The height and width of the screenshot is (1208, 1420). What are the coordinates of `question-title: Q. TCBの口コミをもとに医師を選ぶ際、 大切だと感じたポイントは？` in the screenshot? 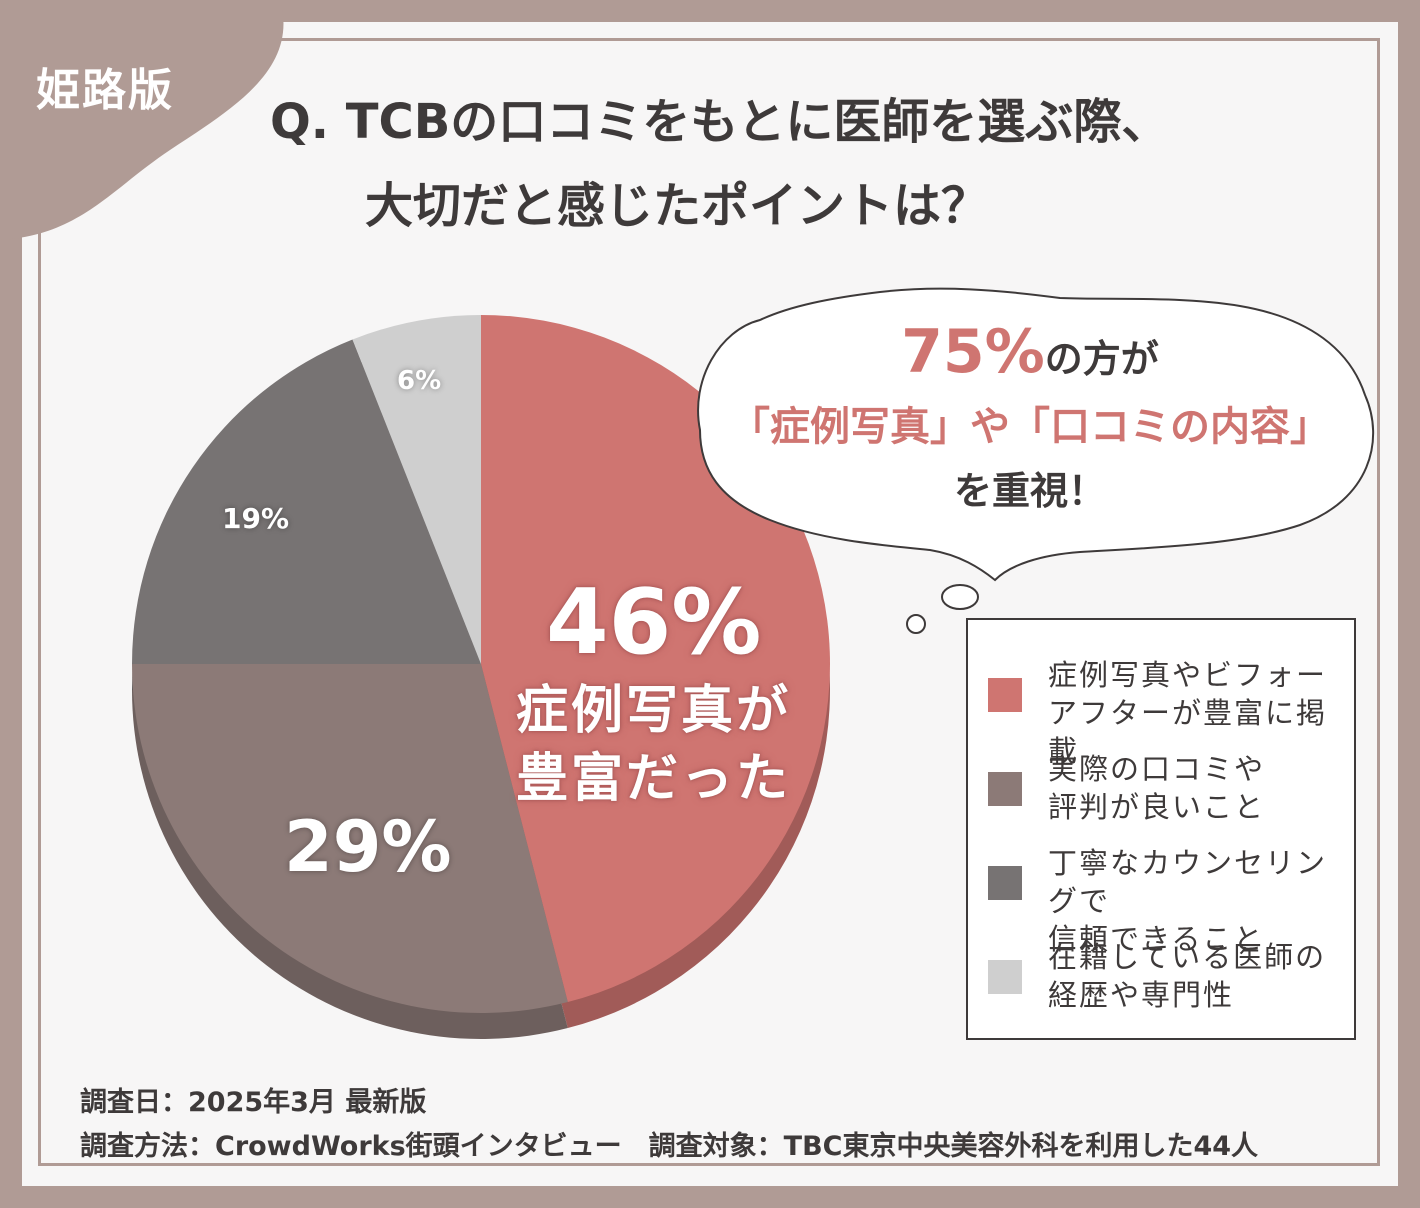 It's located at (825, 164).